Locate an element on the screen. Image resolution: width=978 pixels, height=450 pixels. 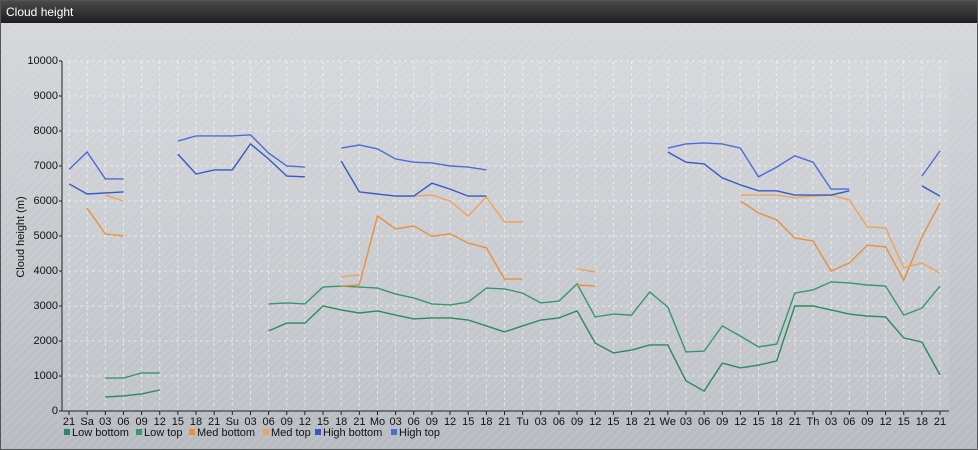
legend-label: High top is located at coordinates (419, 433).